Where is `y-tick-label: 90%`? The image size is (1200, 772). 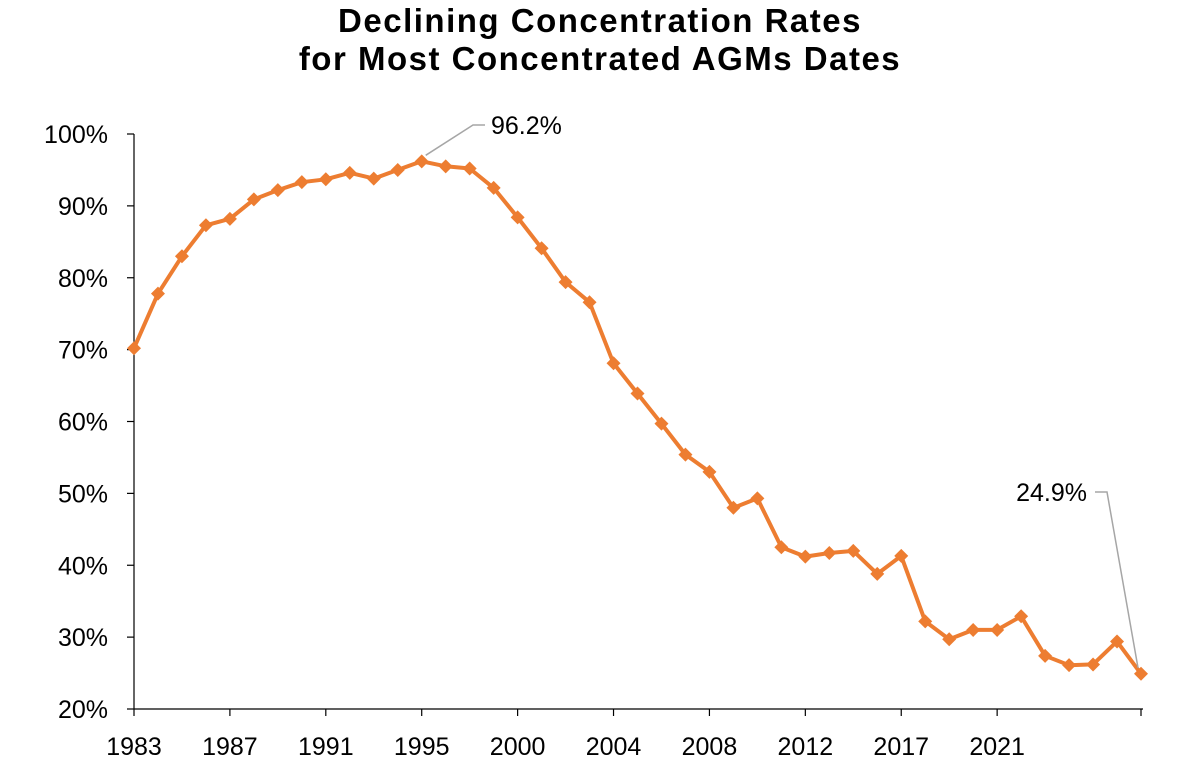
y-tick-label: 90% is located at coordinates (83, 207).